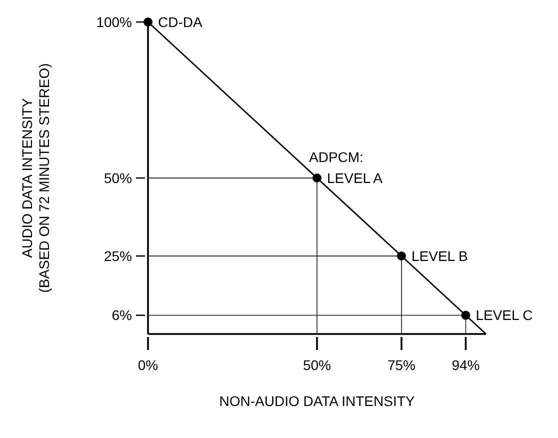  What do you see at coordinates (440, 256) in the screenshot?
I see `annotation: LEVEL B` at bounding box center [440, 256].